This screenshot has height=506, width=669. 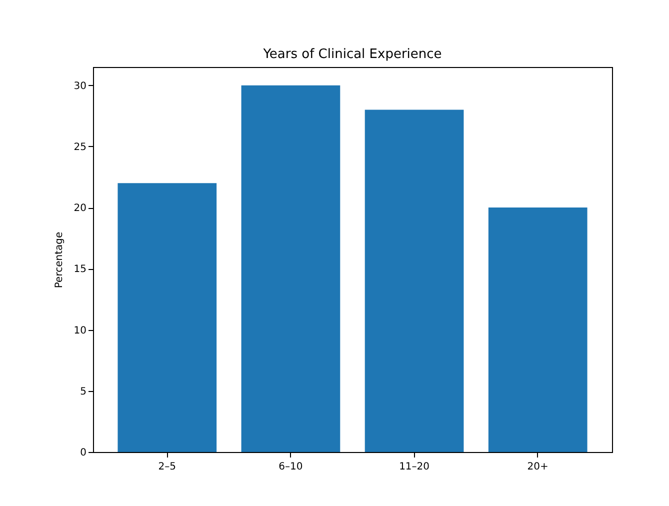 What do you see at coordinates (414, 467) in the screenshot?
I see `x-tick-label: 11–20` at bounding box center [414, 467].